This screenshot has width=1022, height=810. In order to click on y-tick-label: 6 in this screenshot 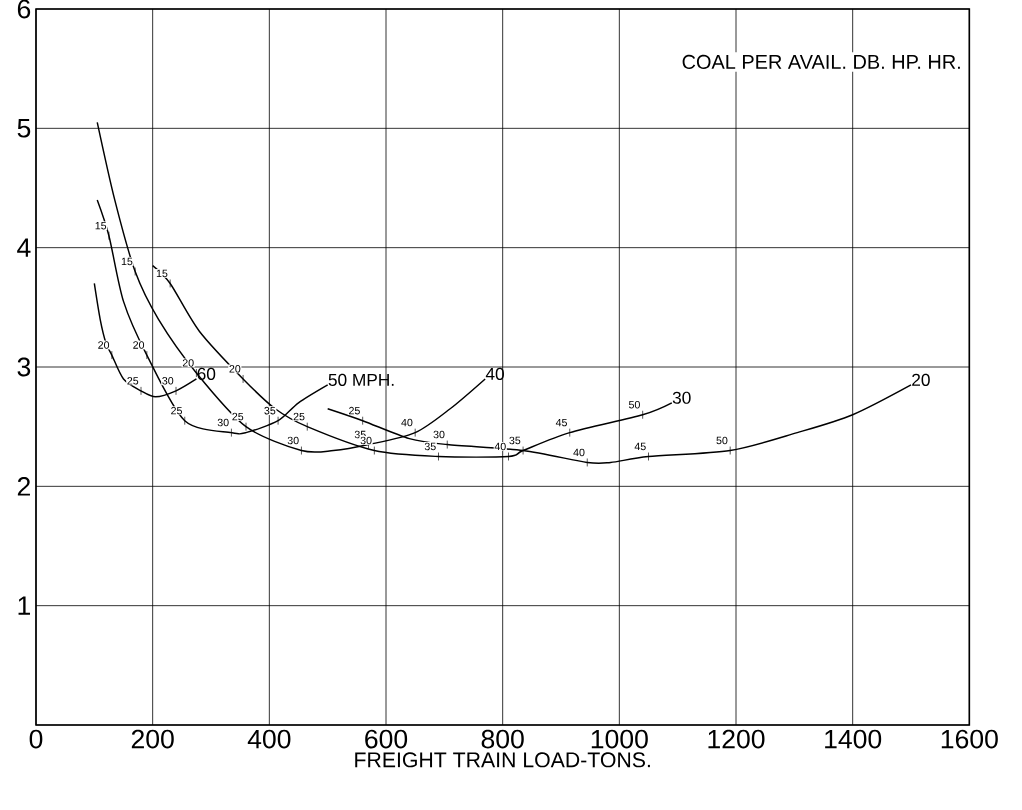, I will do `click(24, 9)`.